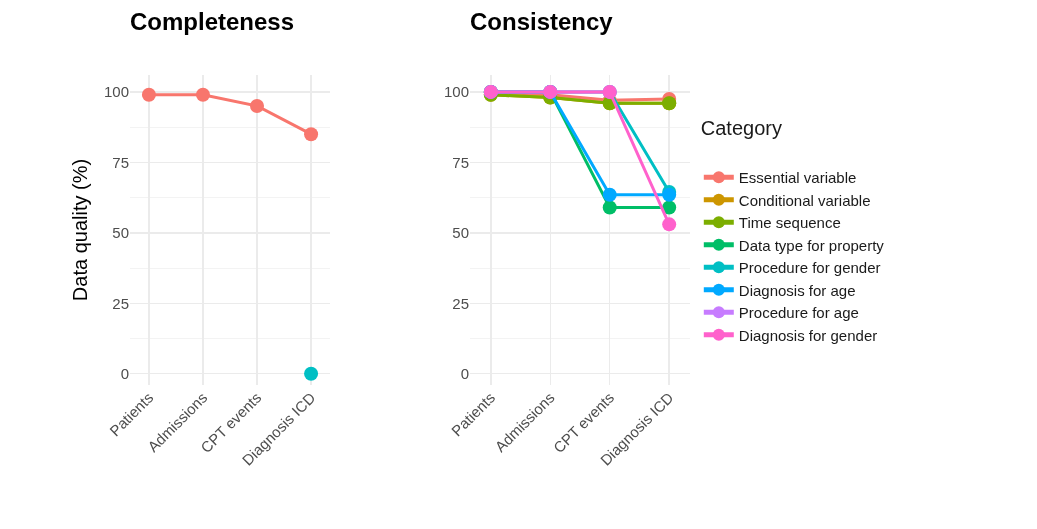 Image resolution: width=1037 pixels, height=529 pixels. I want to click on legend-label: Conditional variable, so click(804, 200).